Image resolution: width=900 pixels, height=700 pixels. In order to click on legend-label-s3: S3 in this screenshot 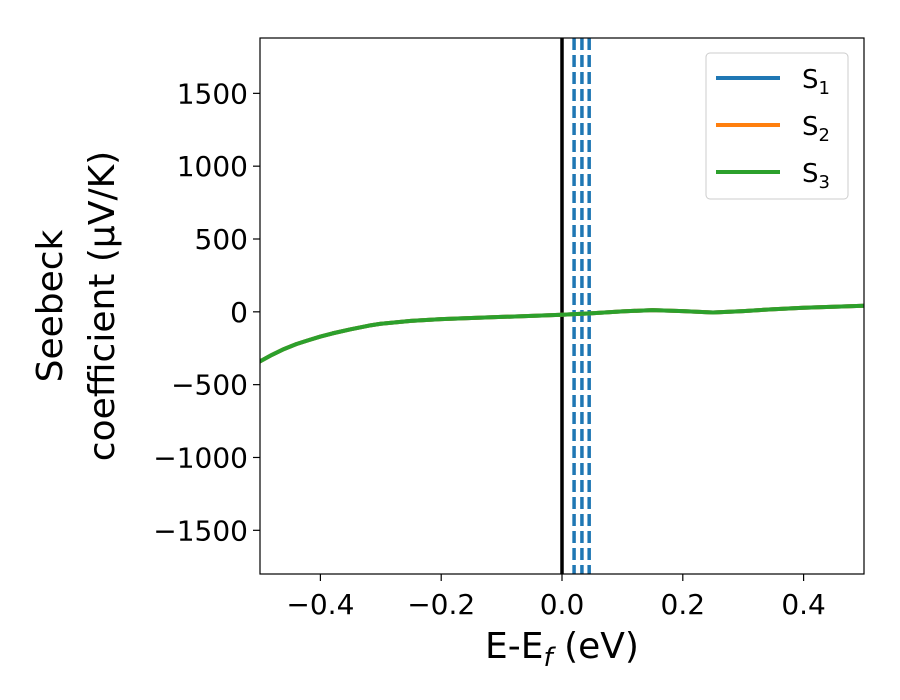, I will do `click(816, 176)`.